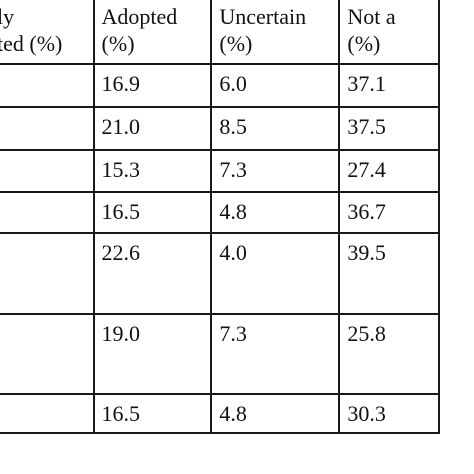 This screenshot has height=474, width=474. I want to click on cell-adopted: 22.6, so click(152, 273).